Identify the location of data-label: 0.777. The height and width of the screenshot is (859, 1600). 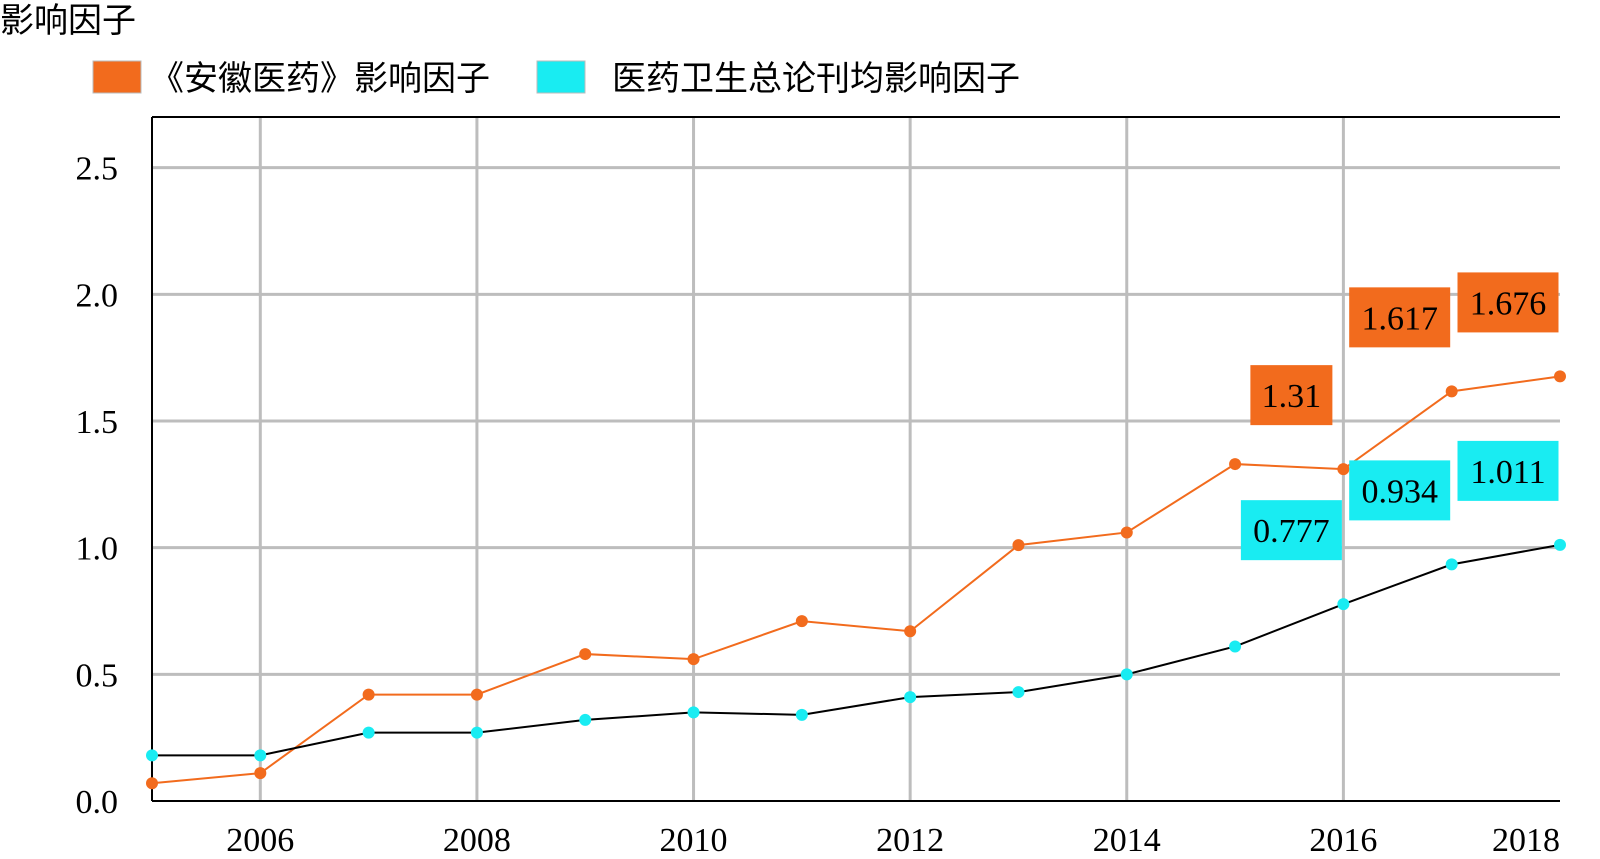
(1291, 531).